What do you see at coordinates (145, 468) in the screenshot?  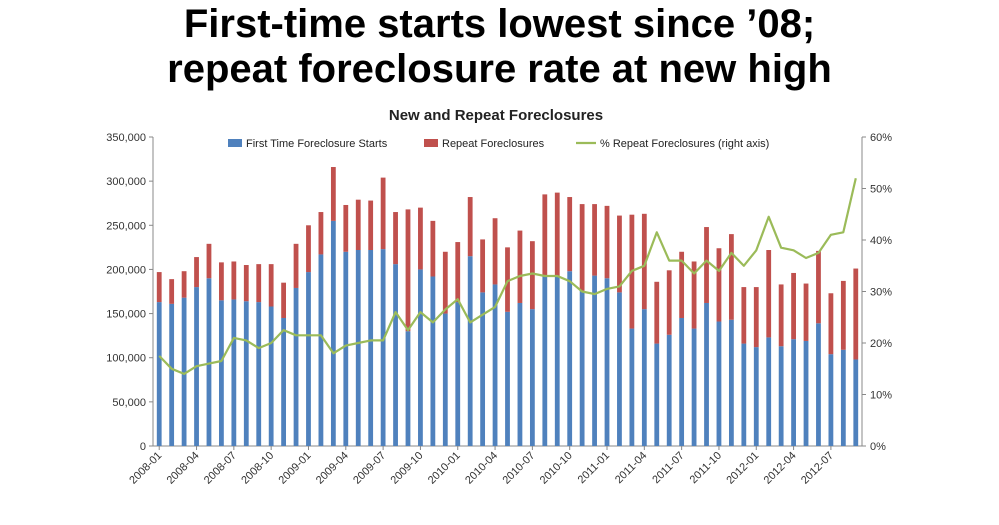 I see `x-tick-label: 2008-01` at bounding box center [145, 468].